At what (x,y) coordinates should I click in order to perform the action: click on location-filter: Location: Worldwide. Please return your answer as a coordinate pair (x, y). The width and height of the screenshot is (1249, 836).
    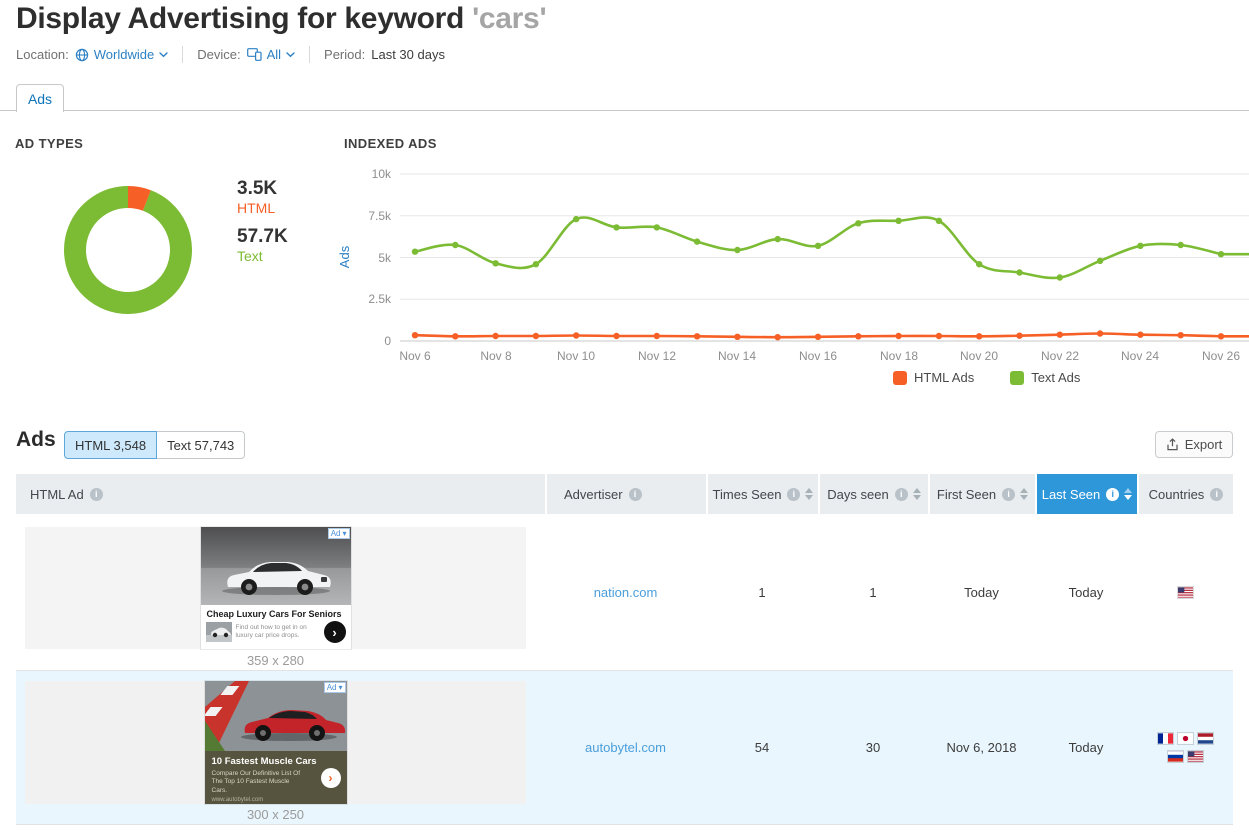
    Looking at the image, I should click on (92, 54).